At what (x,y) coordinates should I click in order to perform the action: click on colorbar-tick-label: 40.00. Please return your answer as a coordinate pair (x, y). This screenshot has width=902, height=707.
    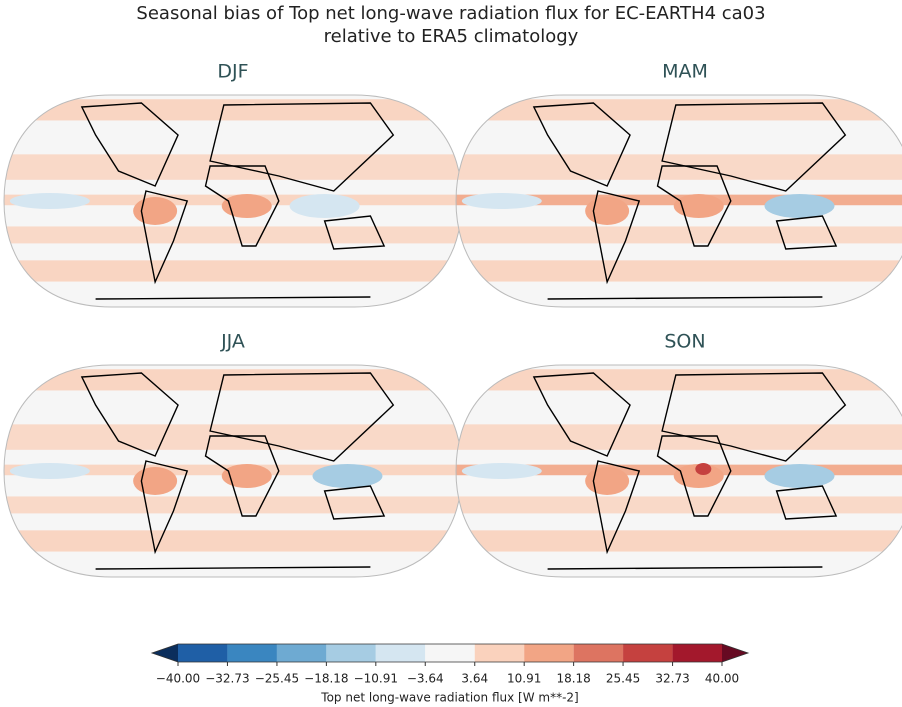
    Looking at the image, I should click on (722, 679).